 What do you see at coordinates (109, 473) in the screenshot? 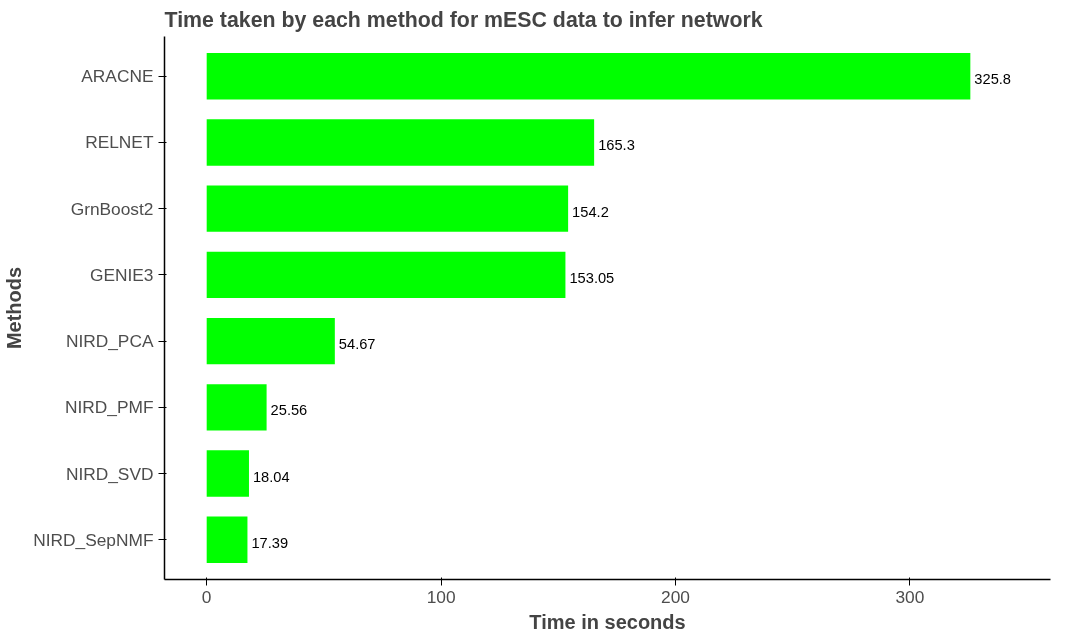
I see `y-tick-label: NIRD_SVD` at bounding box center [109, 473].